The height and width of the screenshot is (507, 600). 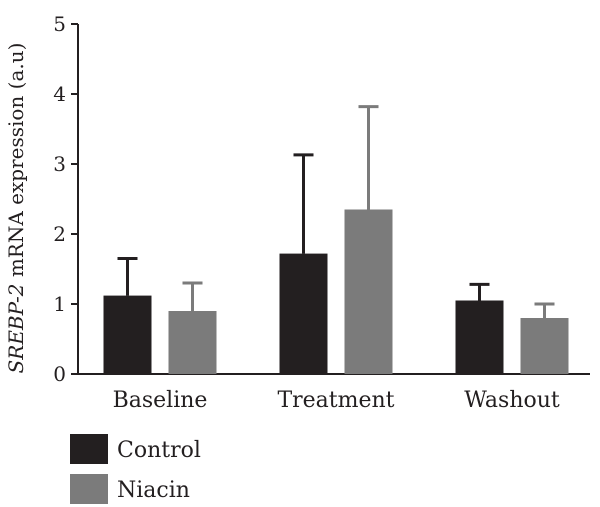 What do you see at coordinates (303, 313) in the screenshot?
I see `bar-control-treatment` at bounding box center [303, 313].